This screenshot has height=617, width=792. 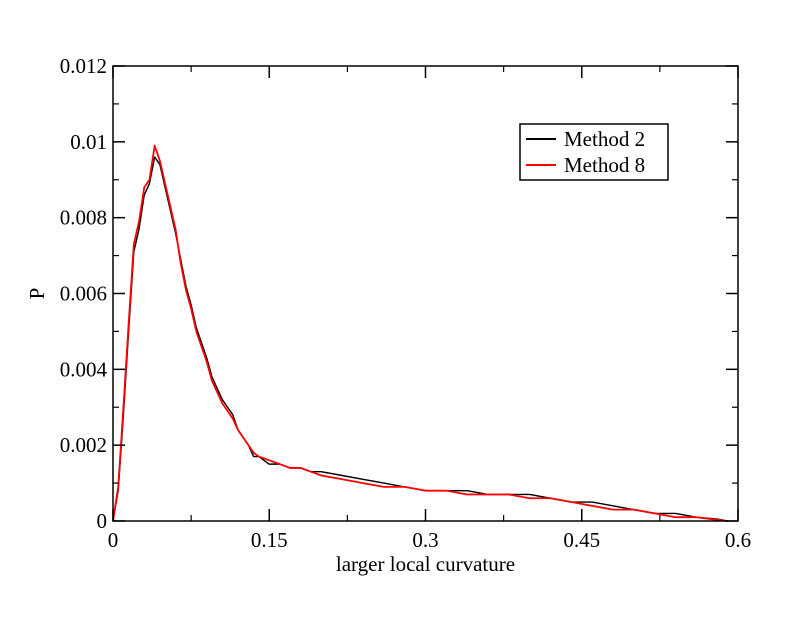 What do you see at coordinates (594, 152) in the screenshot?
I see `legend-box` at bounding box center [594, 152].